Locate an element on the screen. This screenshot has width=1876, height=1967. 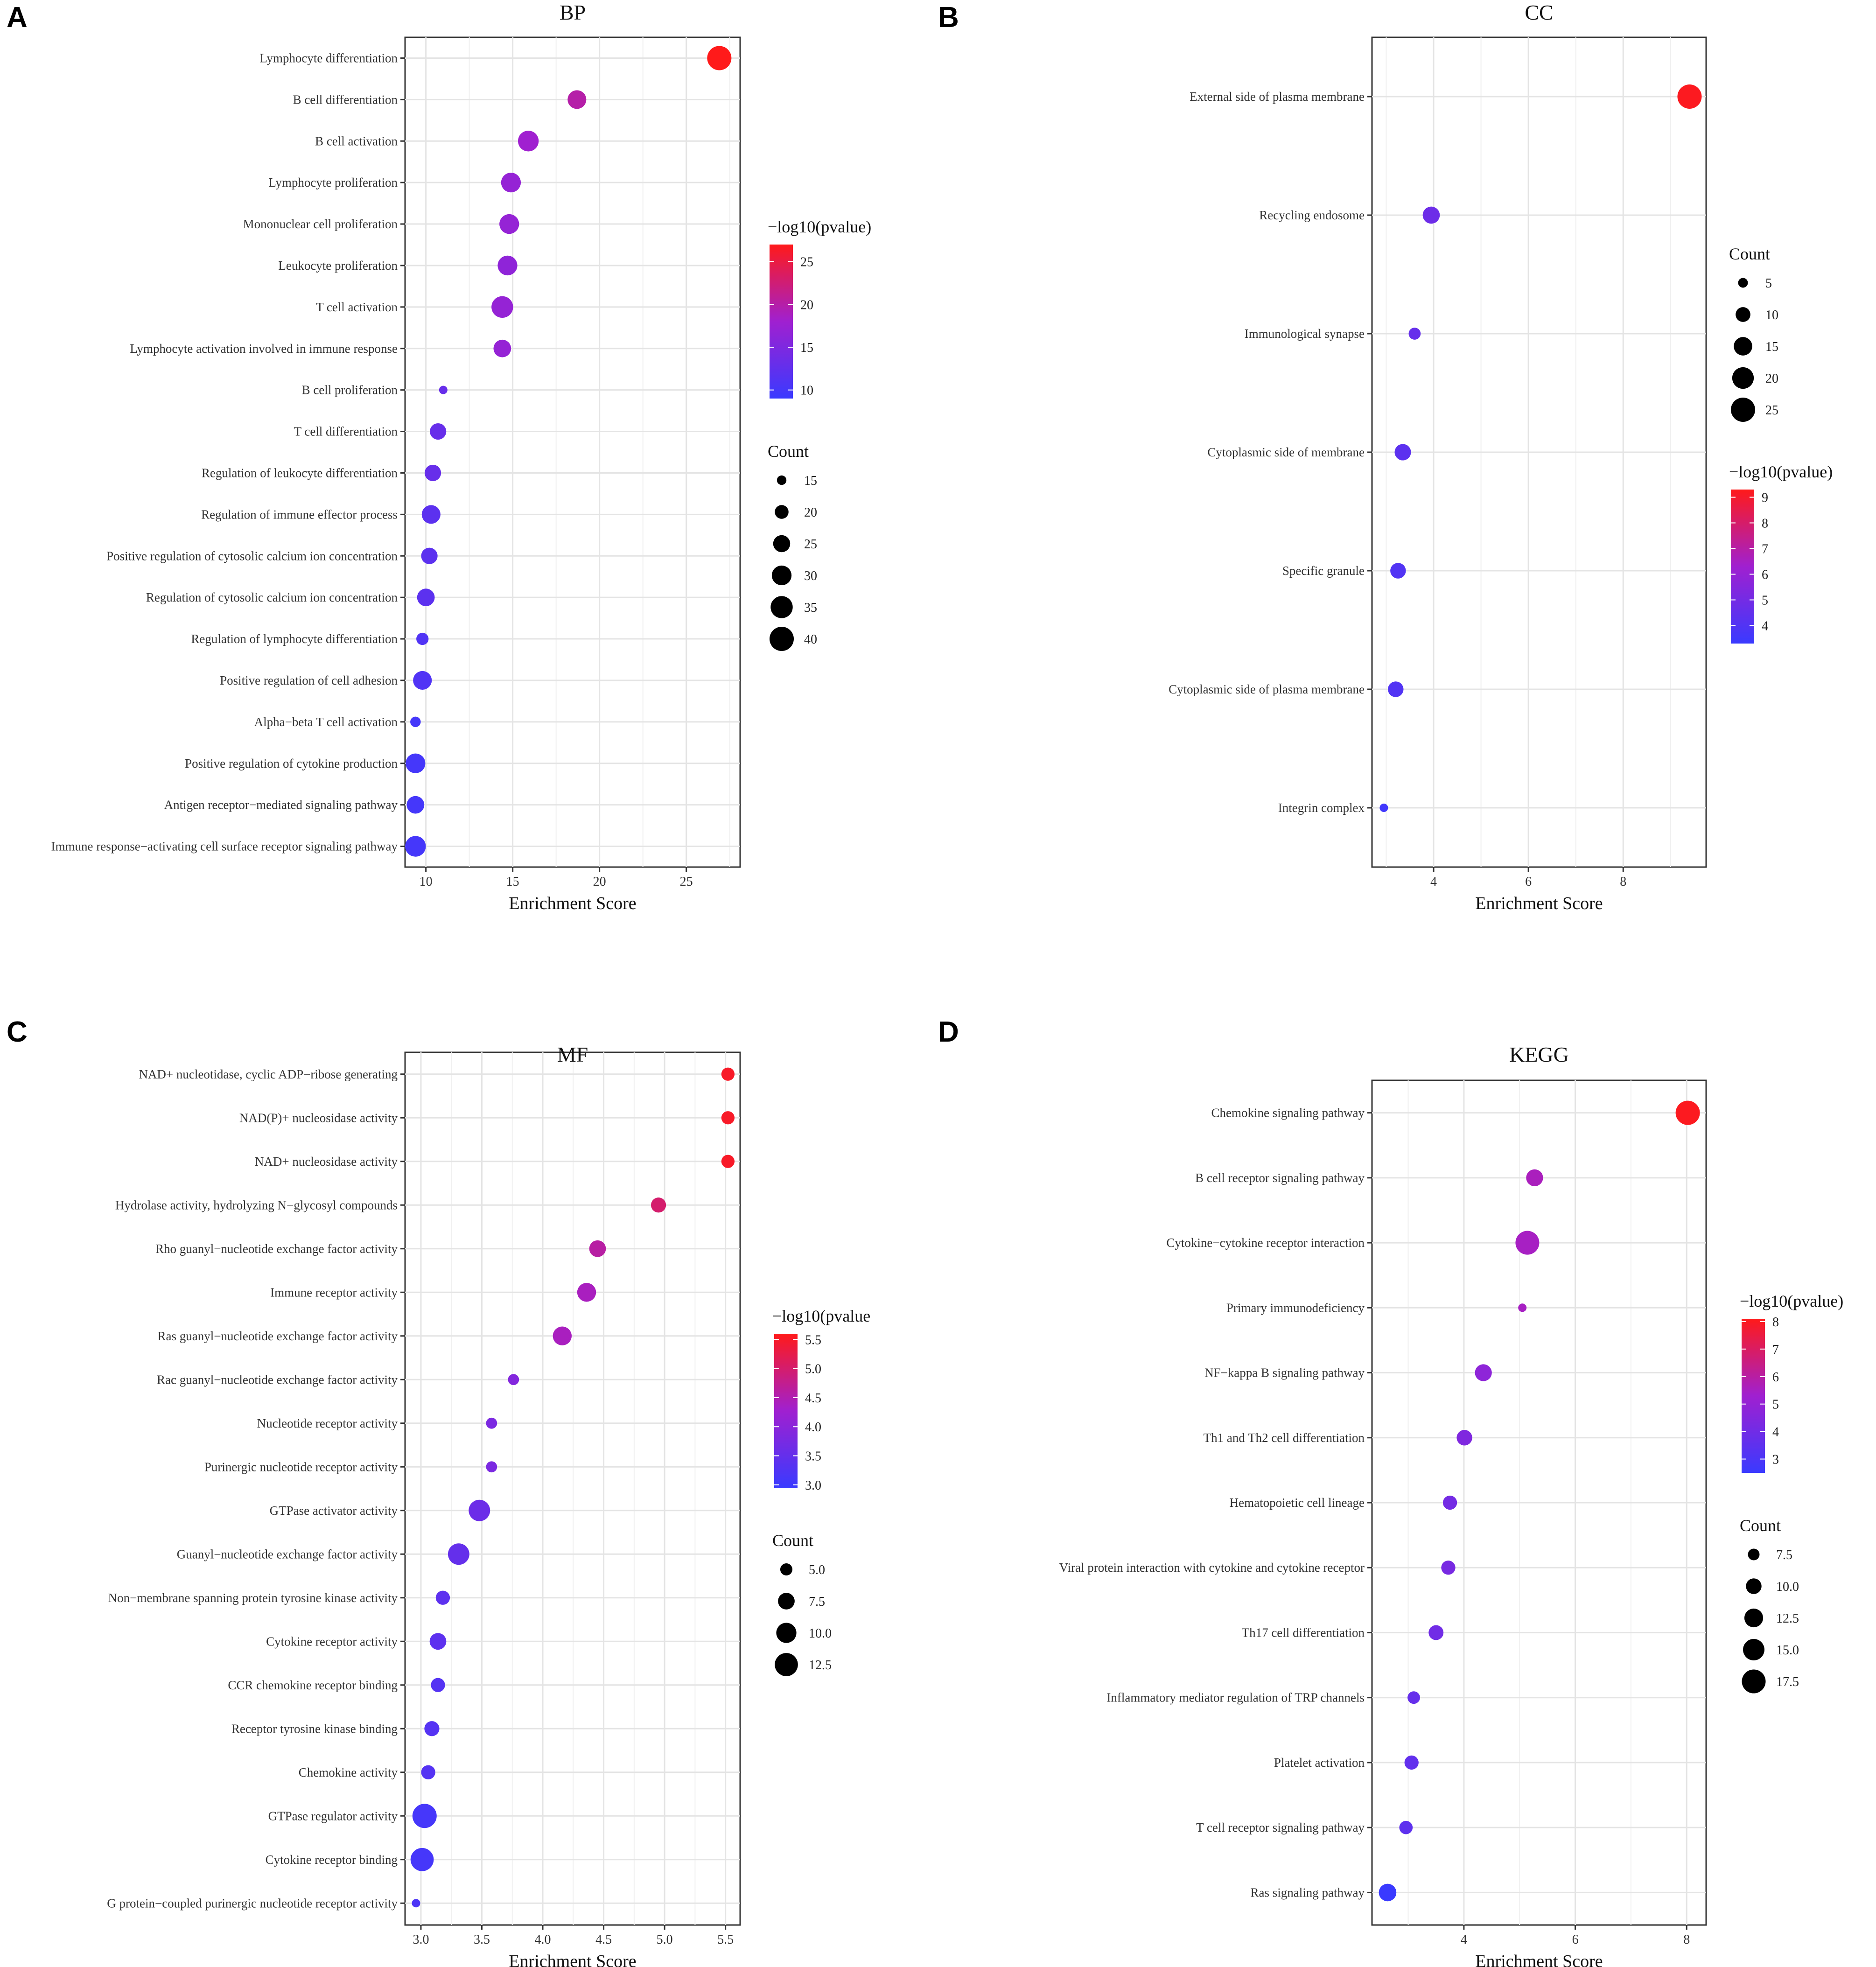
category-label: T cell activation is located at coordinates (357, 307).